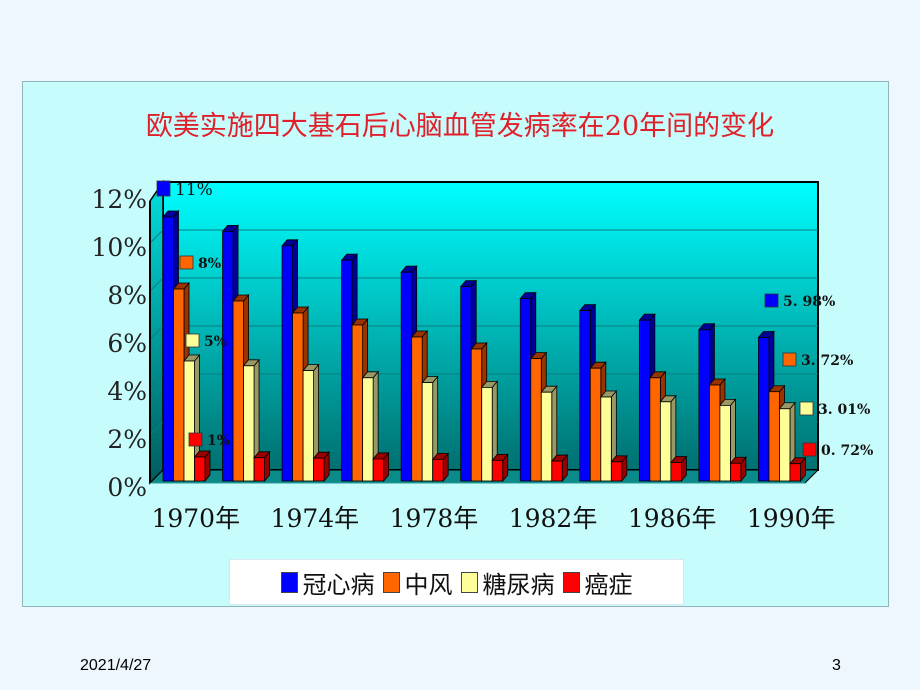 This screenshot has width=920, height=690. I want to click on x-tick-label: 1974年, so click(315, 518).